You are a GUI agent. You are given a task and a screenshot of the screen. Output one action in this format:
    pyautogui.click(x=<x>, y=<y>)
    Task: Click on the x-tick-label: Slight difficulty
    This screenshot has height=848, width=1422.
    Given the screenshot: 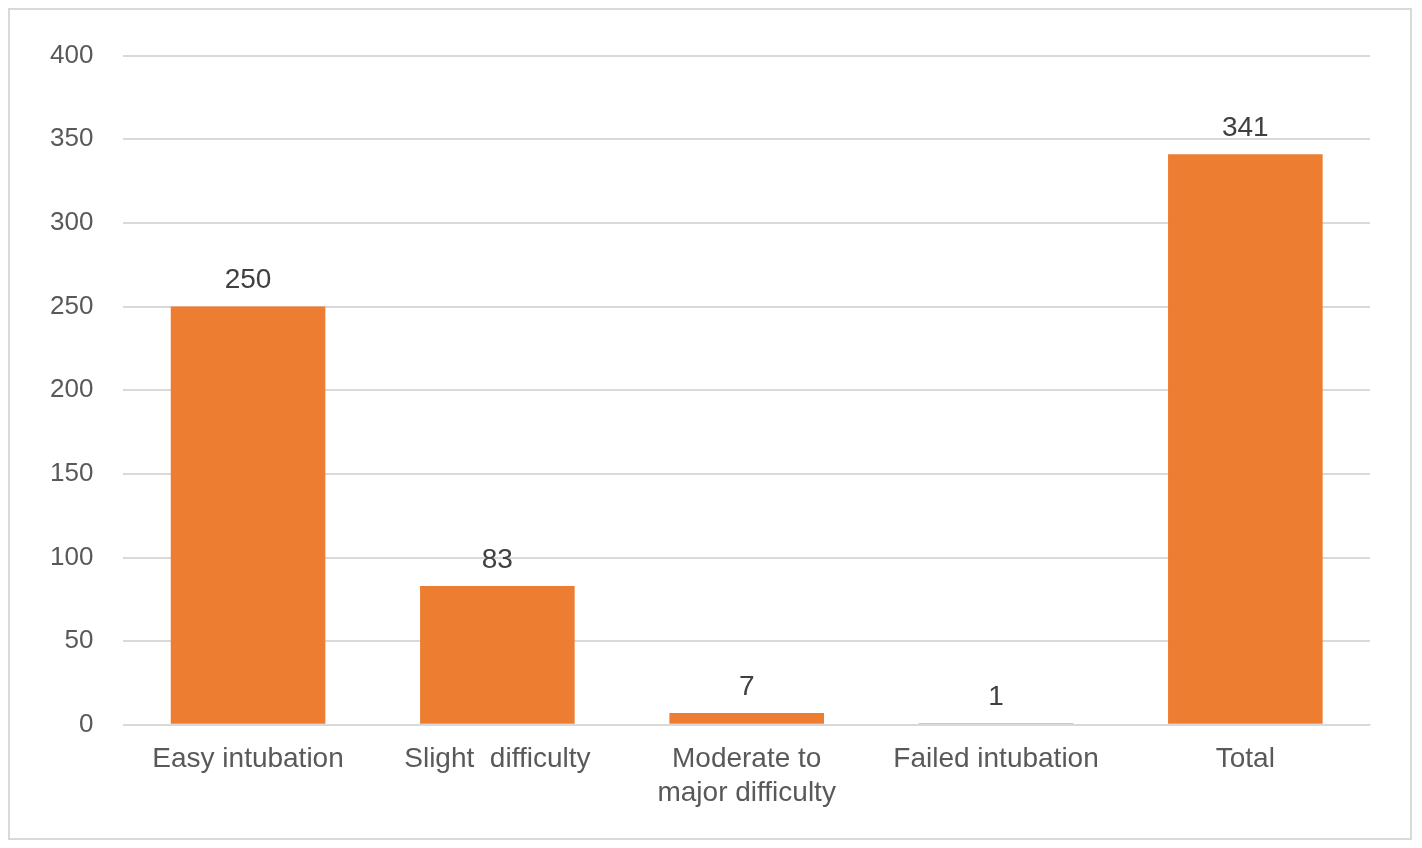 What is the action you would take?
    pyautogui.click(x=497, y=758)
    